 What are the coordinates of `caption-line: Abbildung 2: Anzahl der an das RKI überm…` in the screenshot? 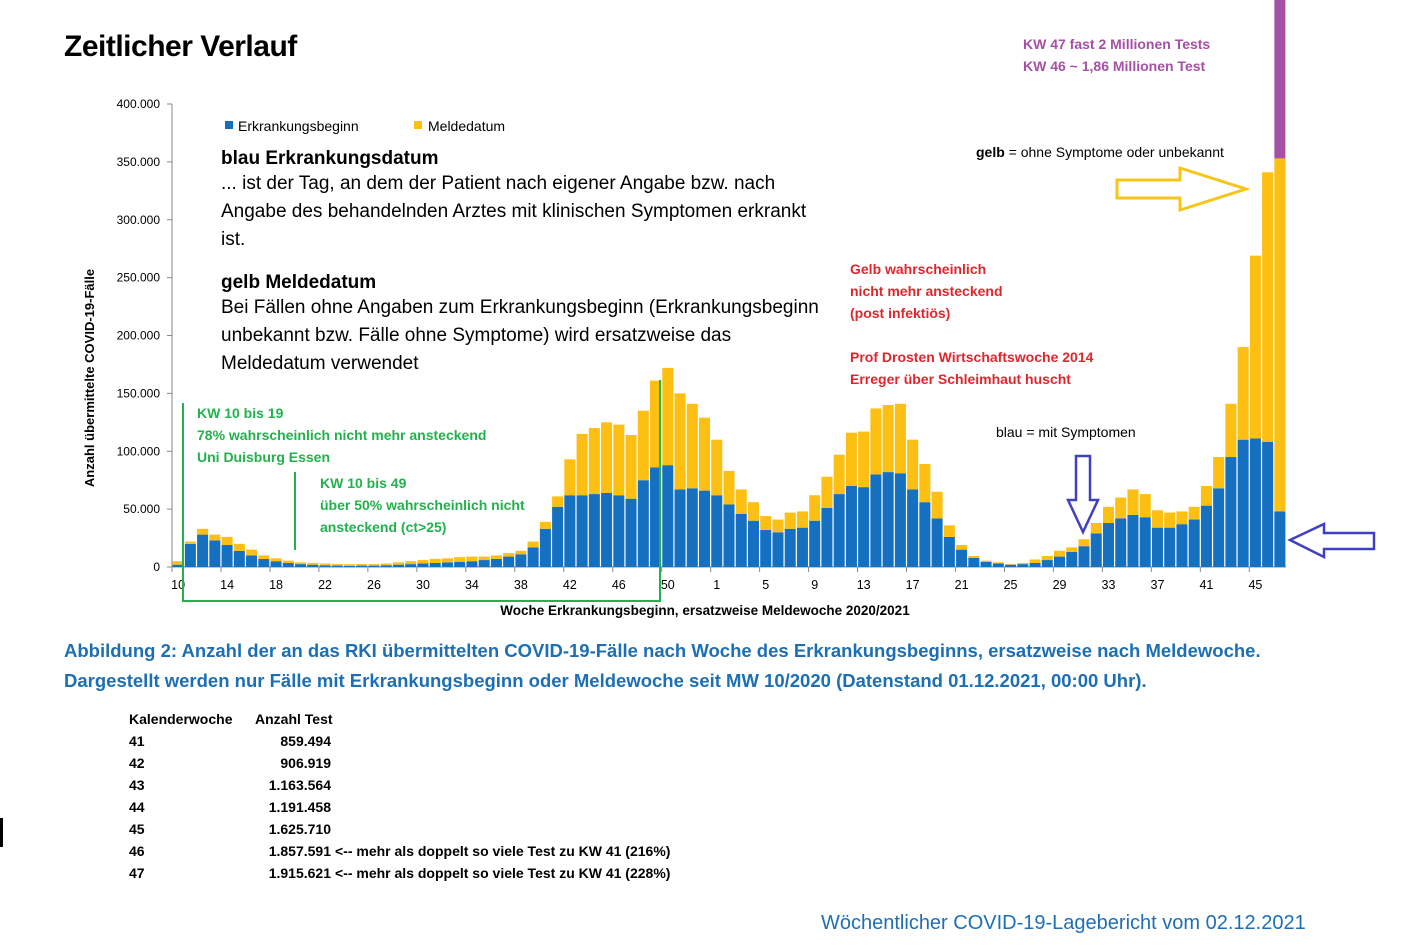 It's located at (662, 650).